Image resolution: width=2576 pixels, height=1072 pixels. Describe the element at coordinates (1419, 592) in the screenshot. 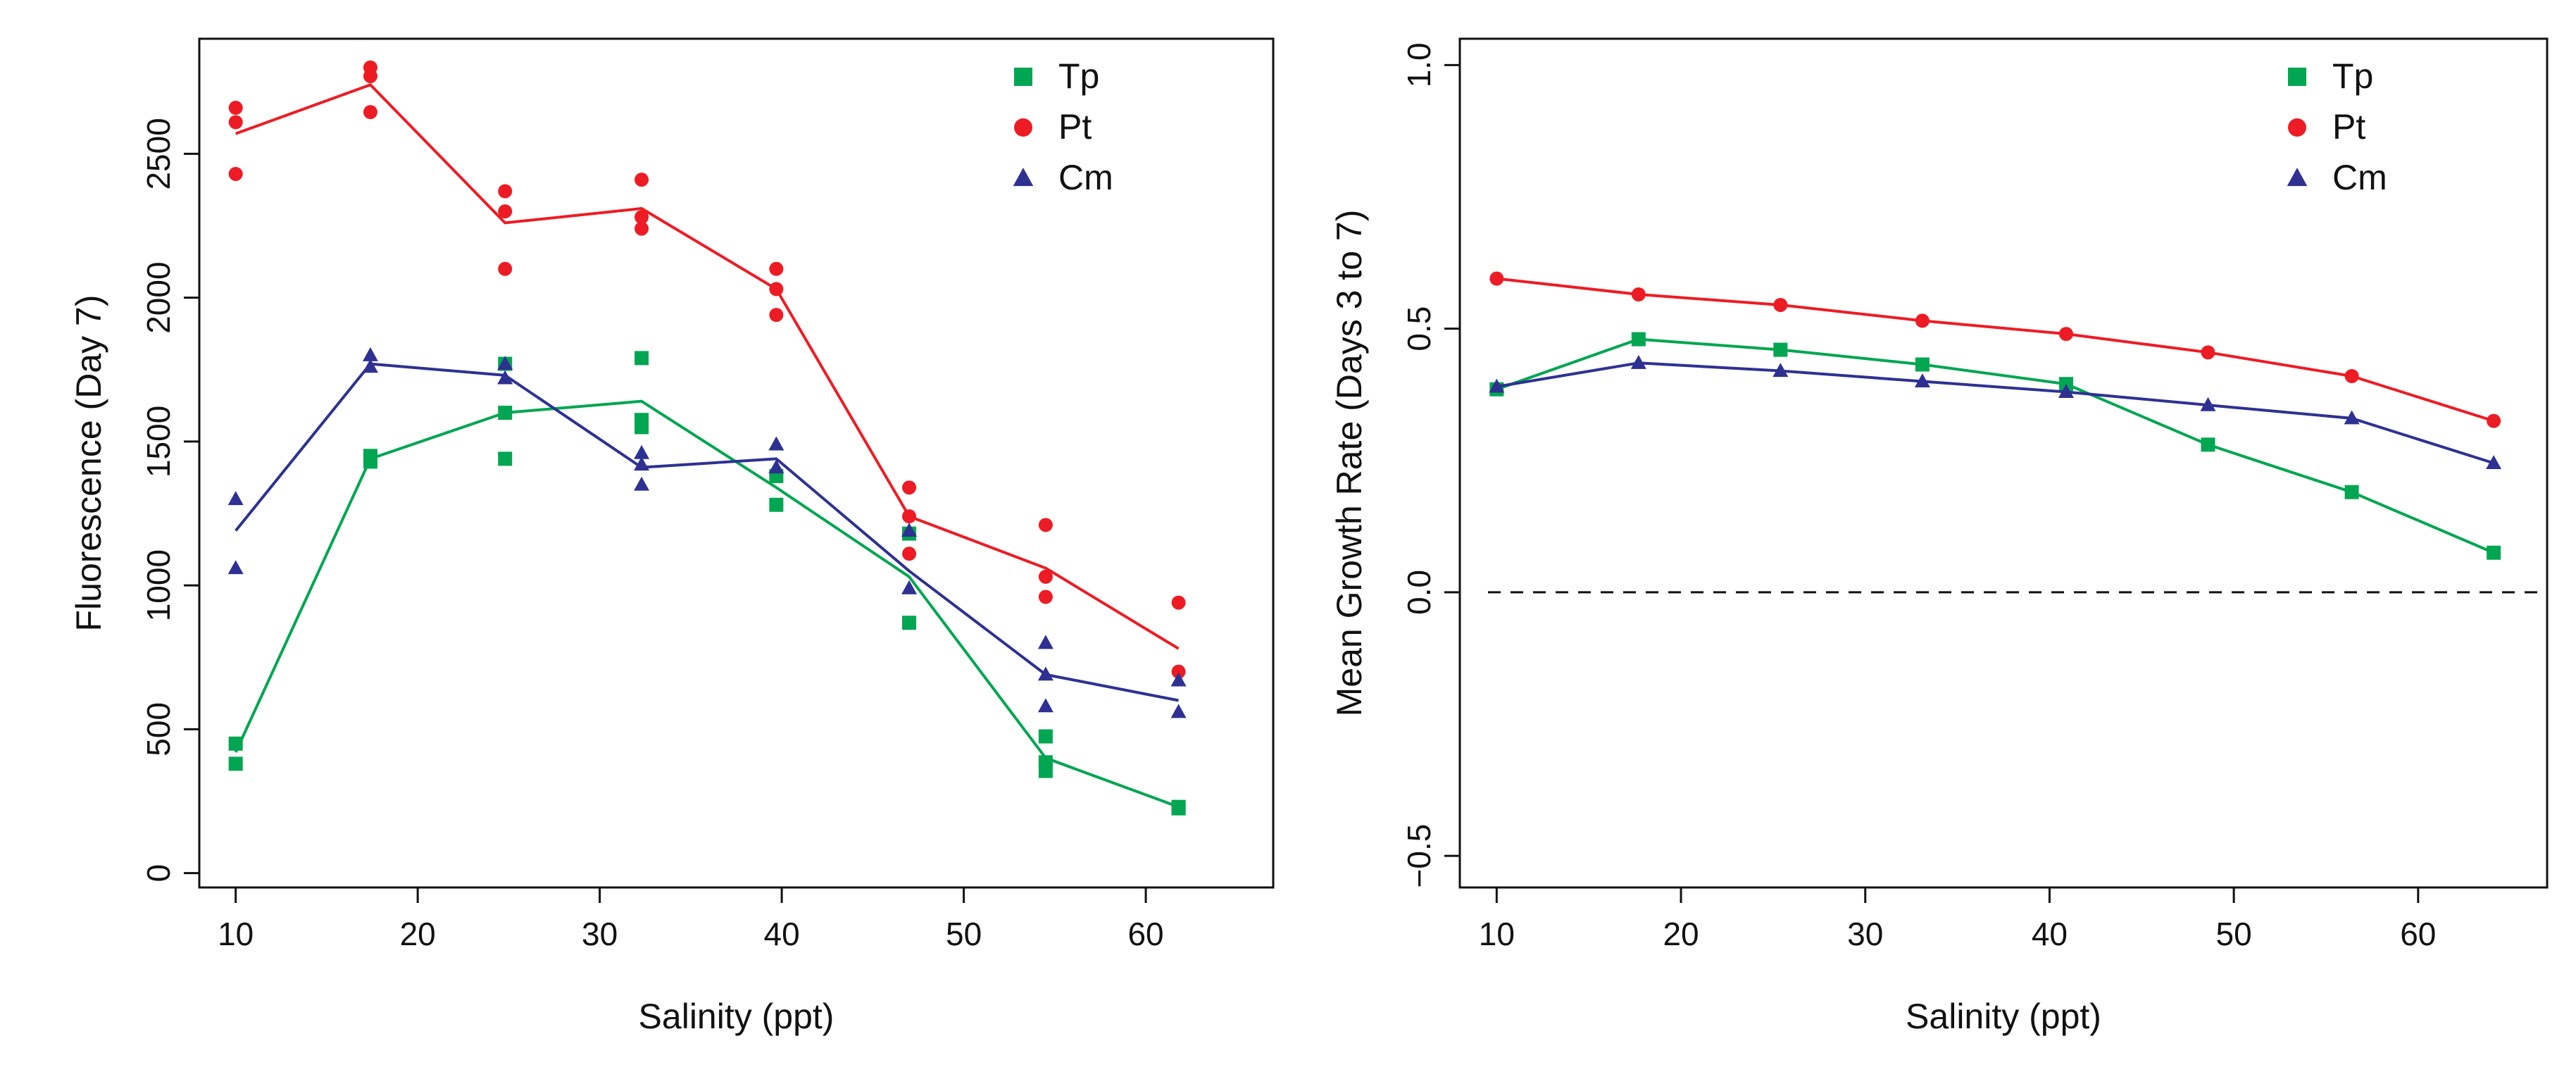

I see `y-tick-label: 0.0` at that location.